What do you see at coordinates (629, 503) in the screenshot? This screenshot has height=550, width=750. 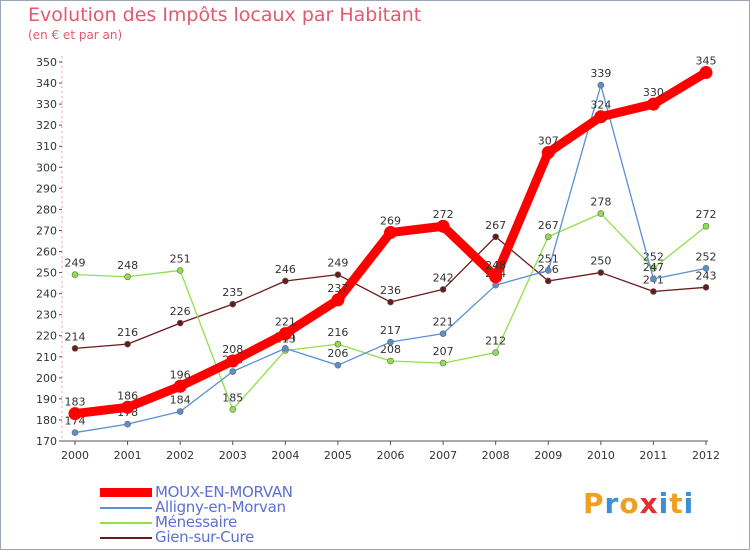 I see `logo-letter: o` at bounding box center [629, 503].